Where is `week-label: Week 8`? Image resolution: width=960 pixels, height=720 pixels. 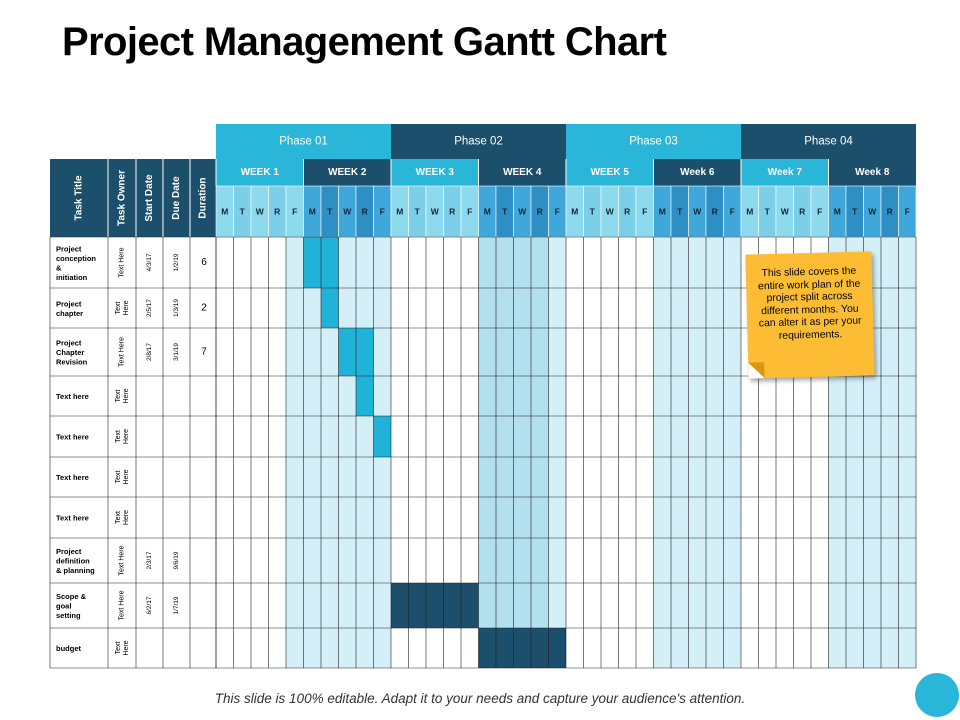 week-label: Week 8 is located at coordinates (872, 172).